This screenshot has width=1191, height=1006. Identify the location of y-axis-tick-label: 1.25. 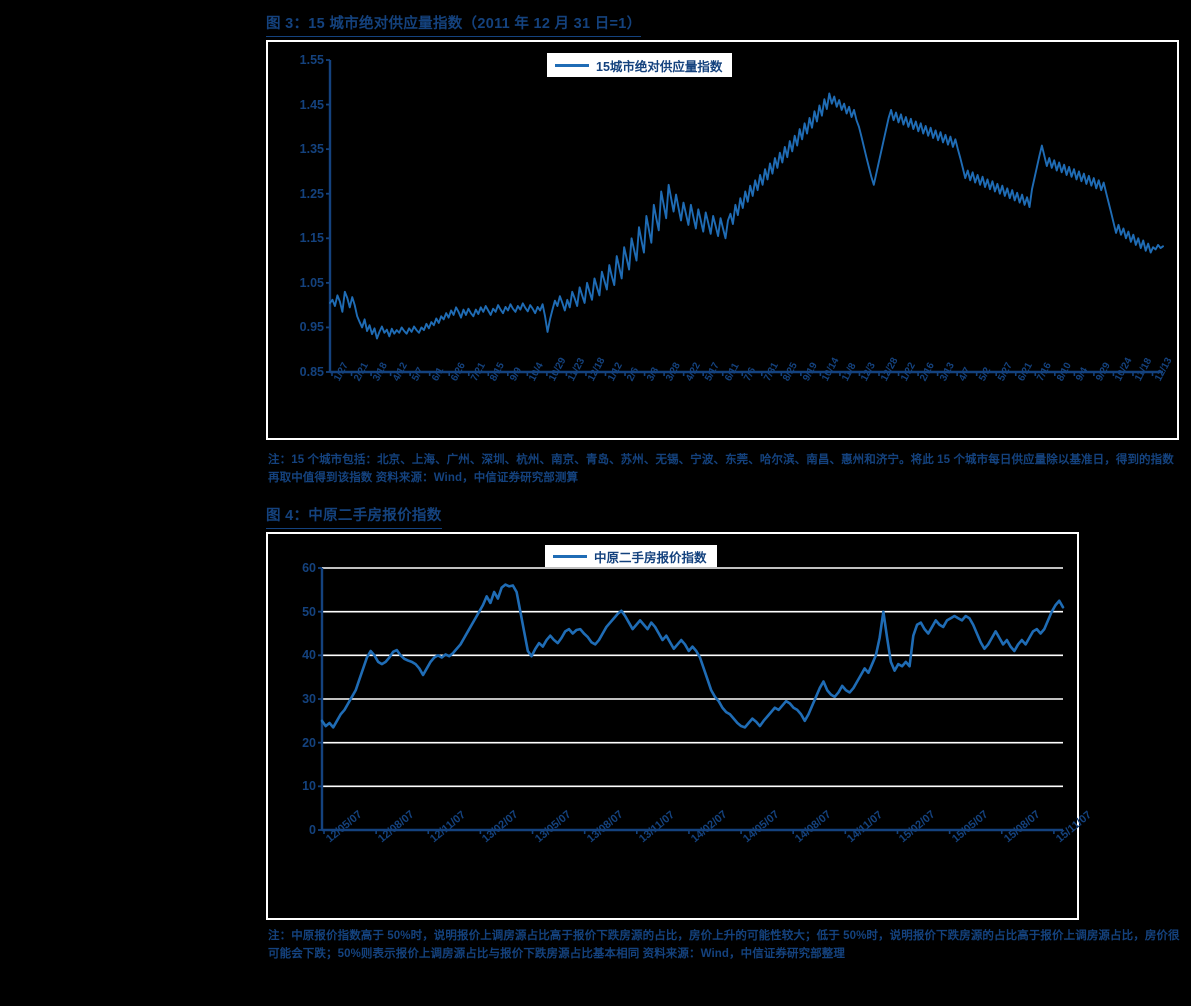
(311, 193).